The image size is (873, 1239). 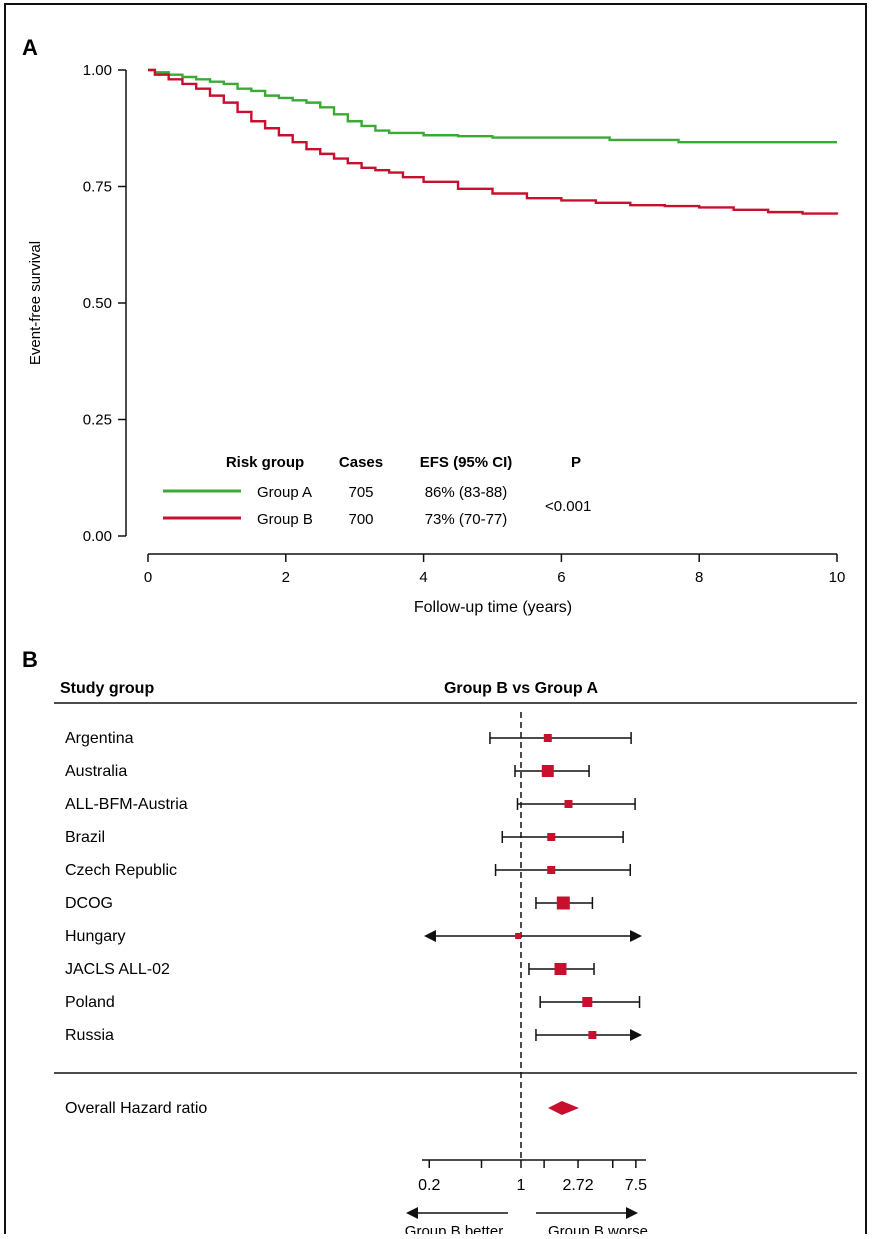 I want to click on forest-col-header-study: Study group, so click(x=107, y=688).